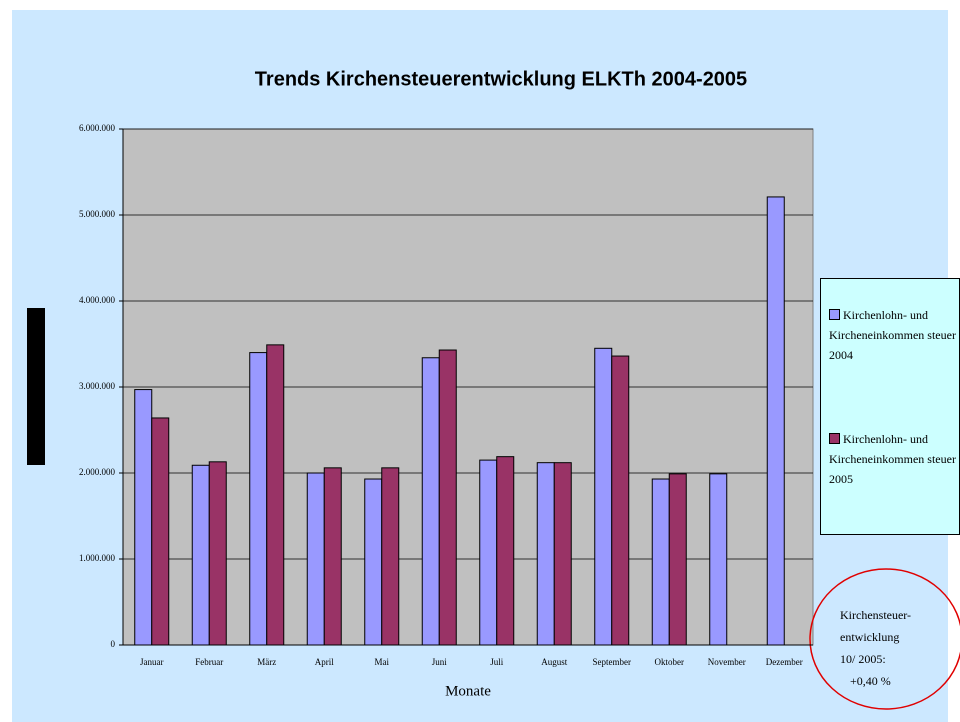 Image resolution: width=960 pixels, height=722 pixels. What do you see at coordinates (670, 662) in the screenshot?
I see `x-tick-label: Oktober` at bounding box center [670, 662].